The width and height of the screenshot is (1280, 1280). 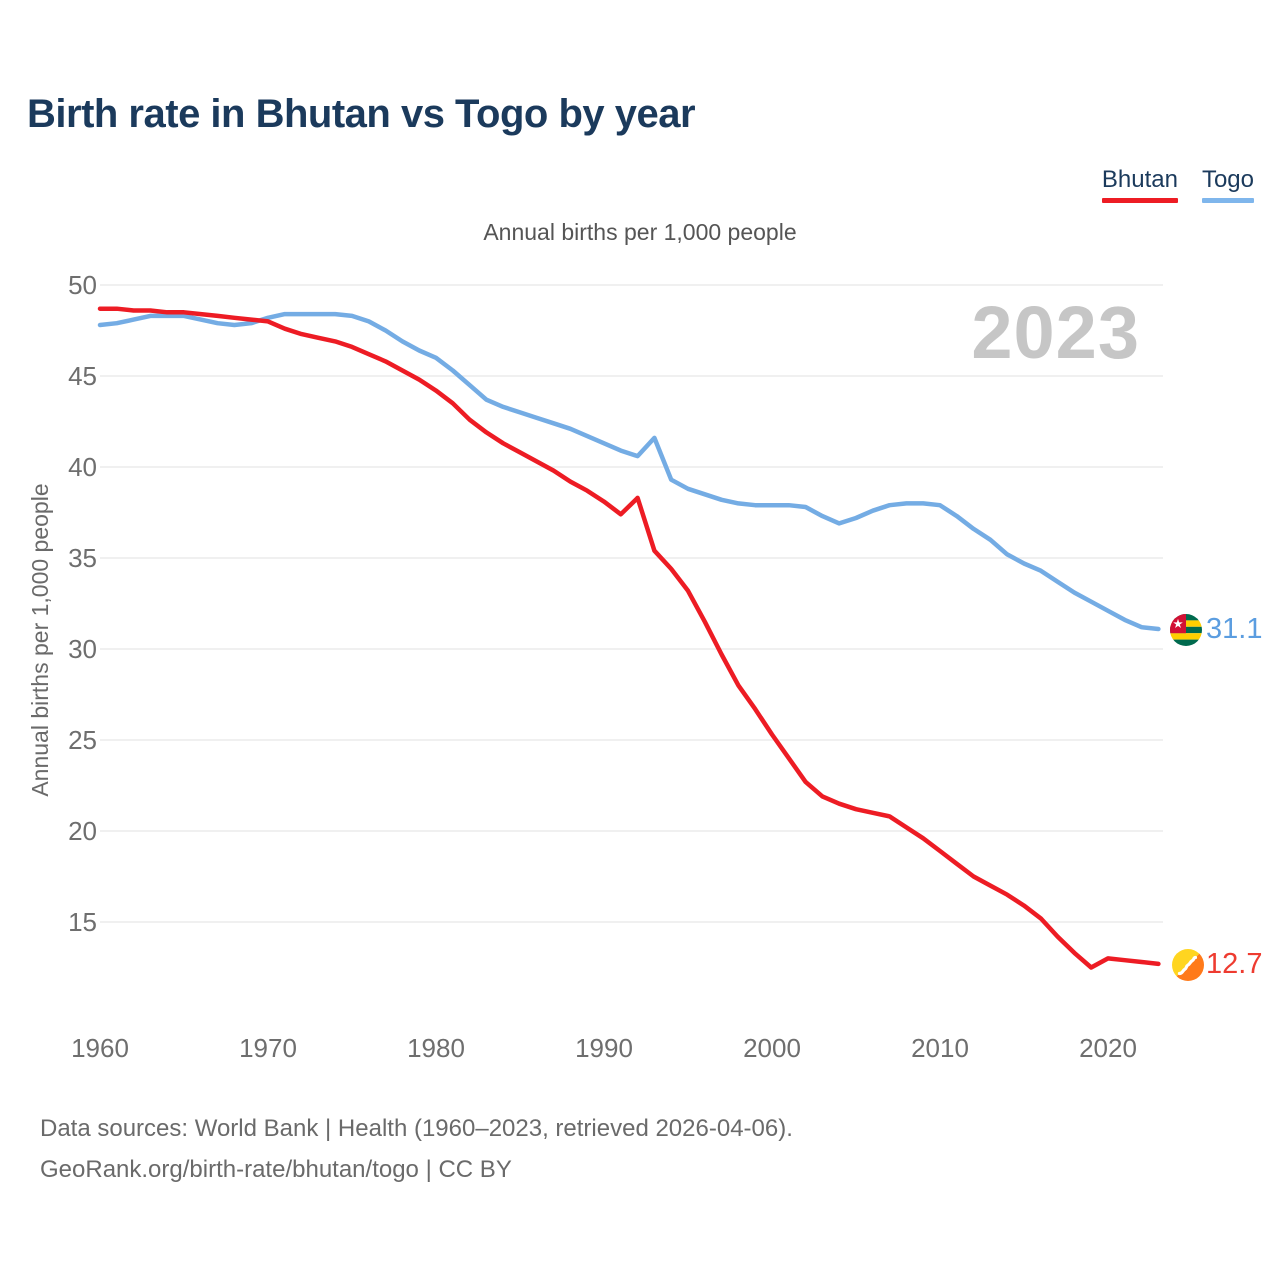 I want to click on year-watermark: 2023, so click(x=1055, y=332).